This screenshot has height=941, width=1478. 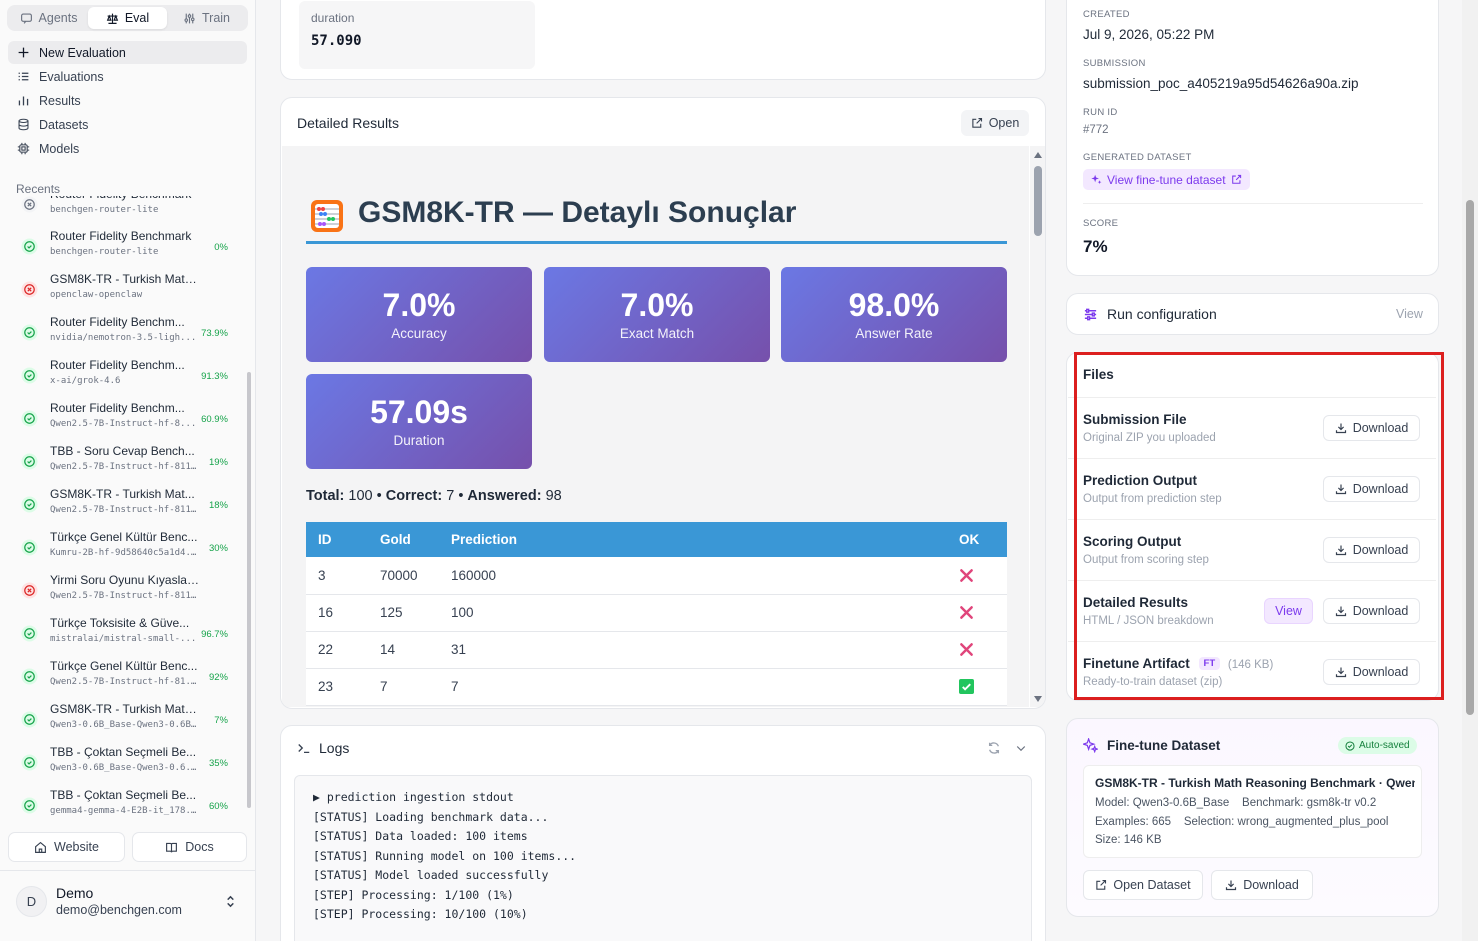 What do you see at coordinates (1470, 457) in the screenshot?
I see `page-scroll-thumb` at bounding box center [1470, 457].